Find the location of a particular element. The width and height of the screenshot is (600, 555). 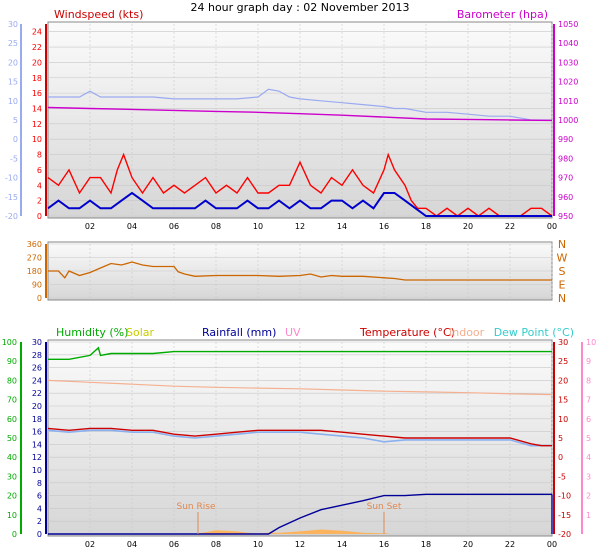

wind-tick-label: 14 is located at coordinates (37, 108).